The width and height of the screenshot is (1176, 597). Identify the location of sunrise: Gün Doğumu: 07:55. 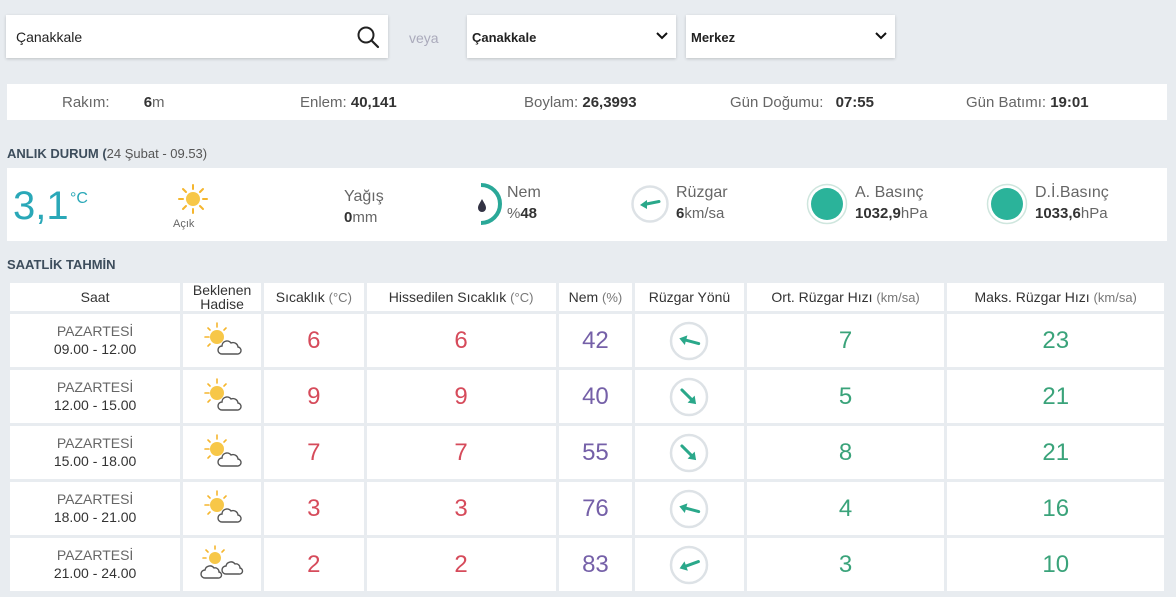
(802, 102).